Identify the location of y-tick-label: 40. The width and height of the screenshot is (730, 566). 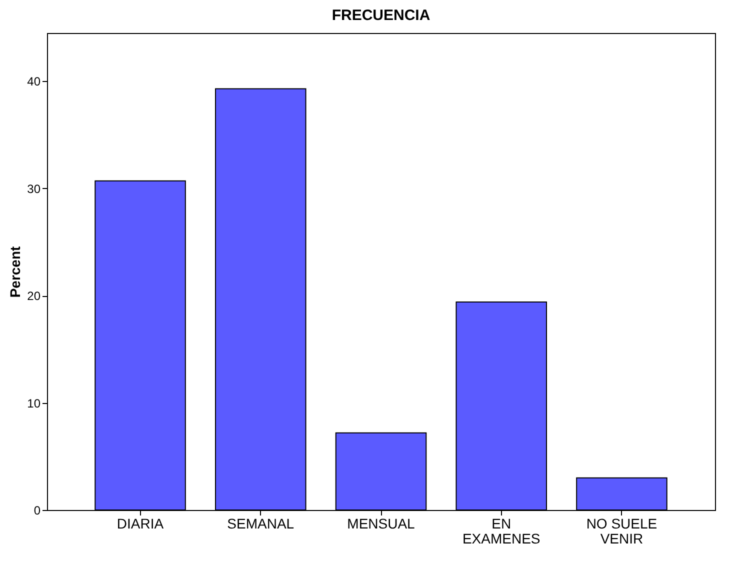
(34, 81).